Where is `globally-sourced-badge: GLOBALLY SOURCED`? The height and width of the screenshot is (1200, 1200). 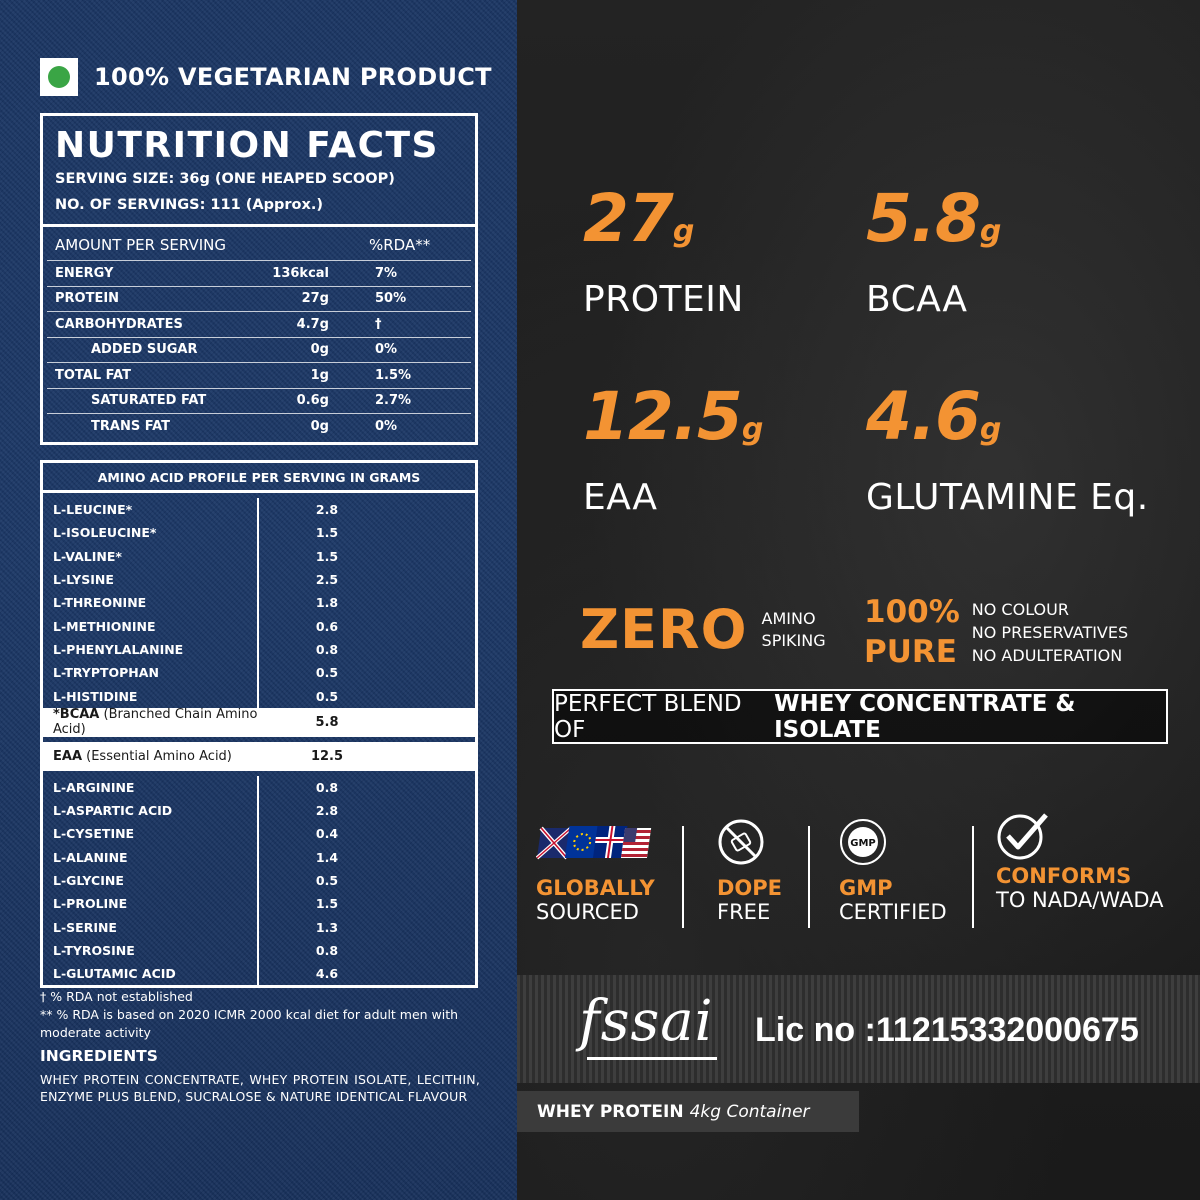 globally-sourced-badge: GLOBALLY SOURCED is located at coordinates (595, 871).